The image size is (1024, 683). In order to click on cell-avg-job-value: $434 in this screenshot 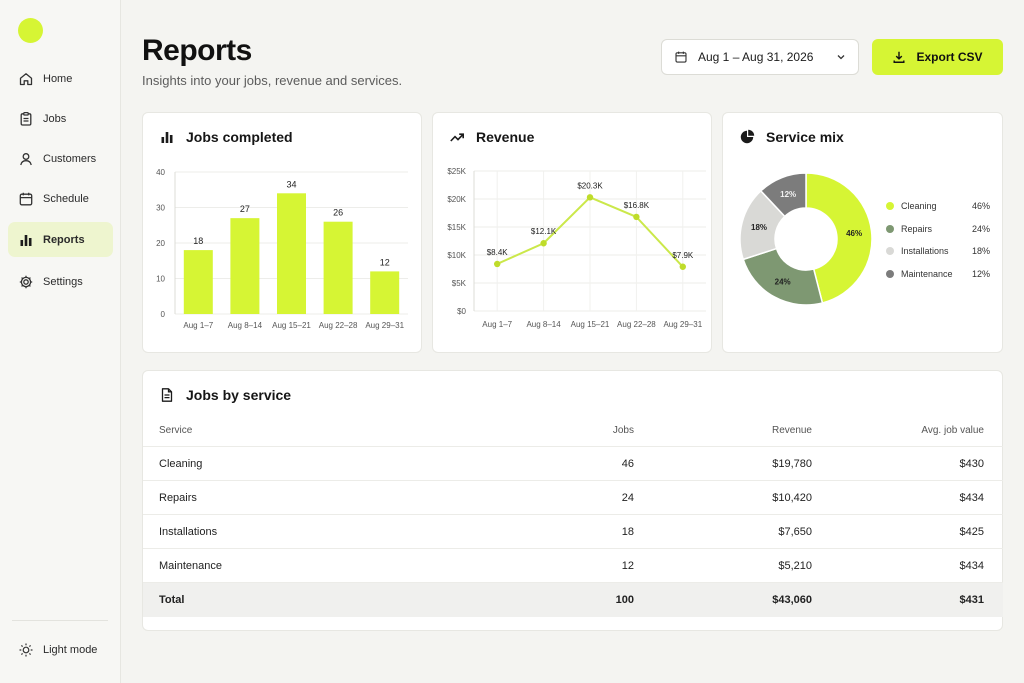, I will do `click(971, 565)`.